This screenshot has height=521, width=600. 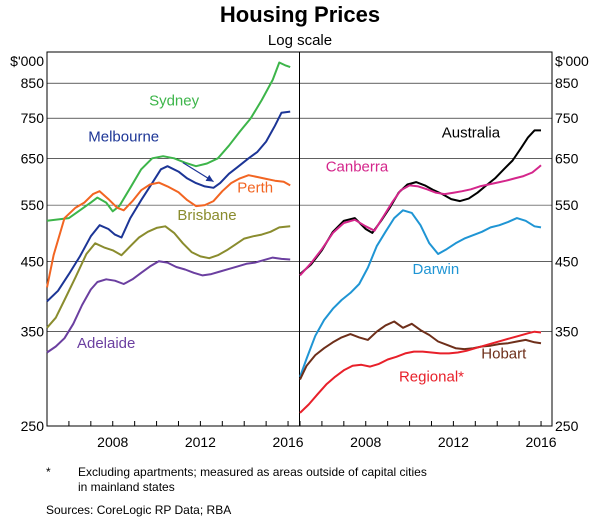 I want to click on y-tick-left-750: 750, so click(x=33, y=118).